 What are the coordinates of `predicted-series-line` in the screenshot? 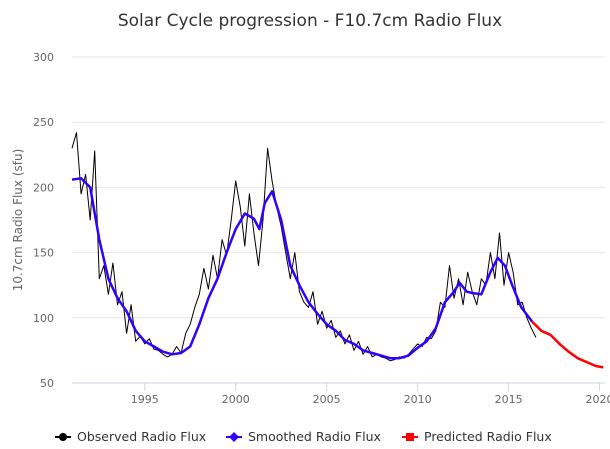 It's located at (567, 344).